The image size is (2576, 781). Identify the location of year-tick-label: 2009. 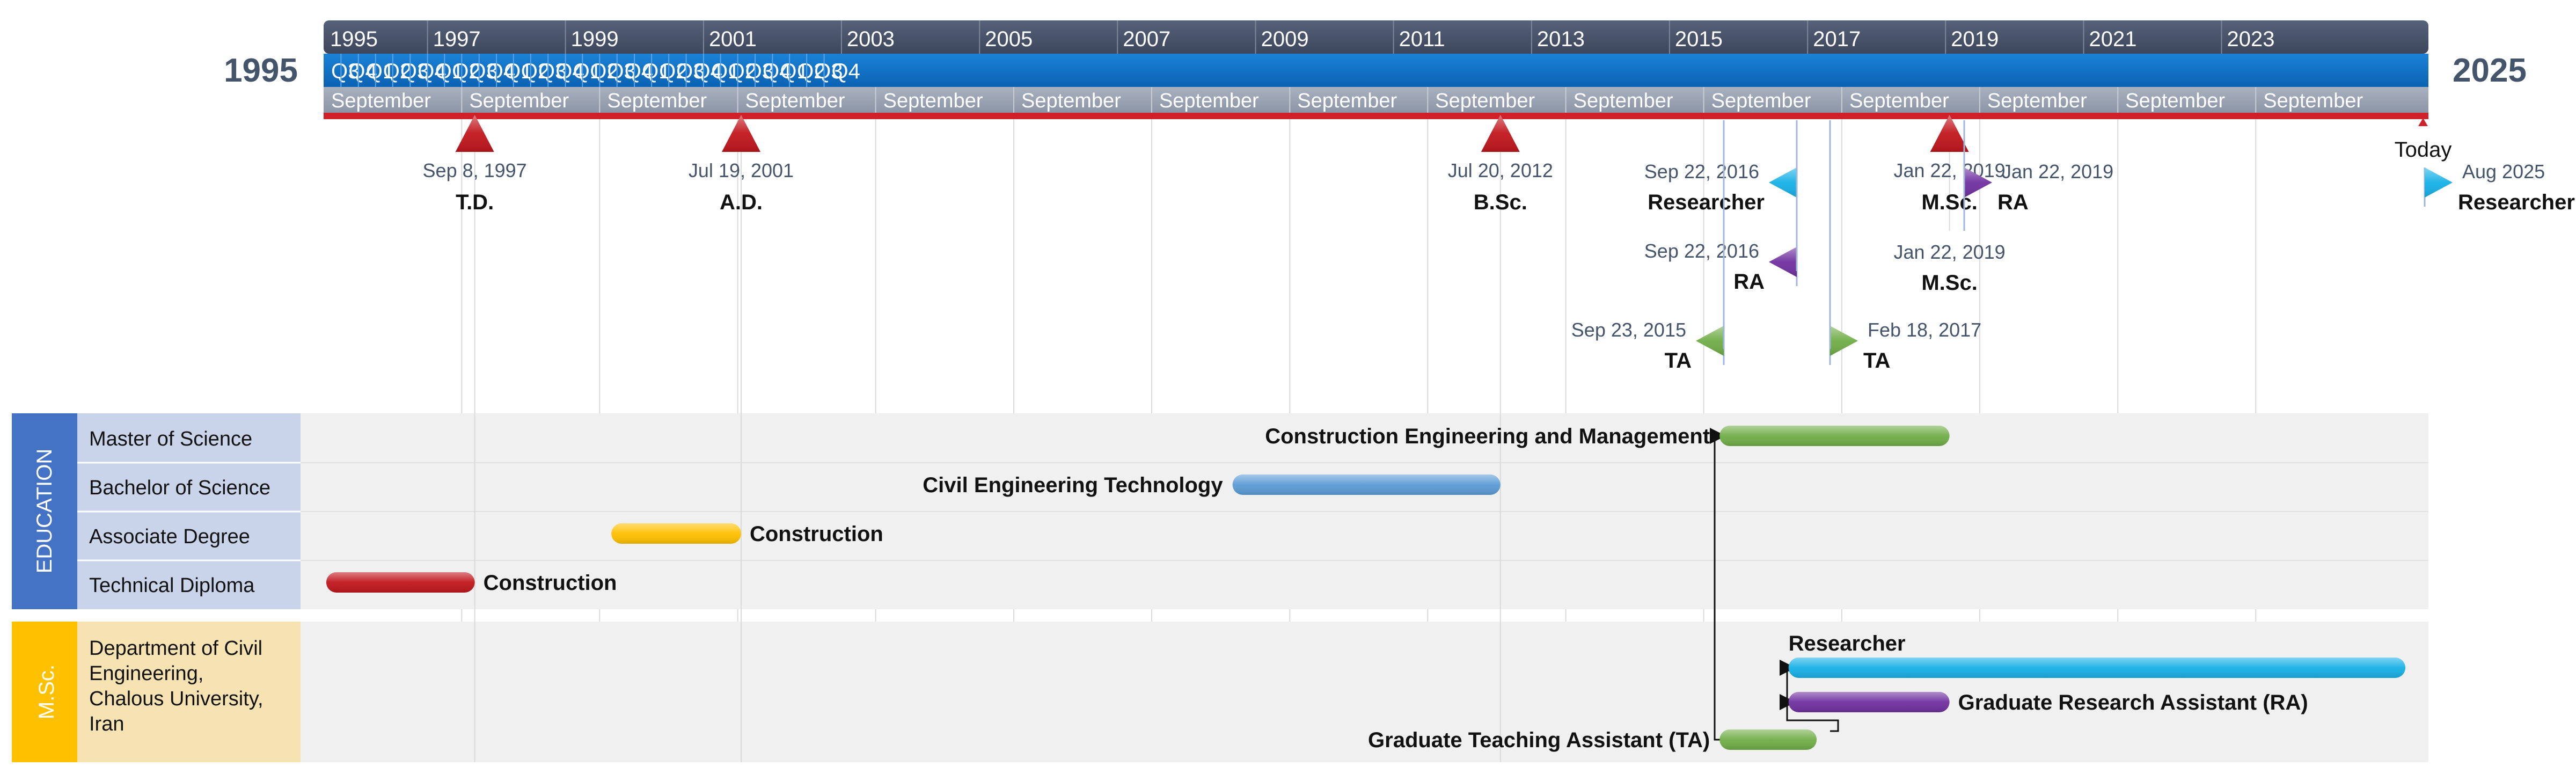
(1285, 39).